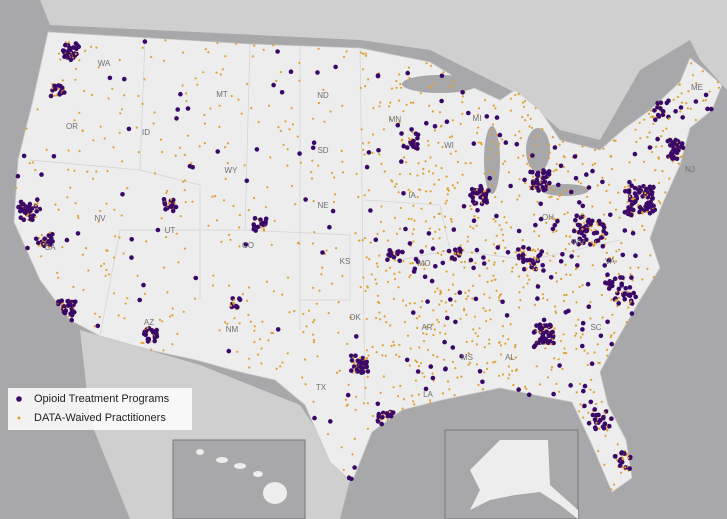 Image resolution: width=727 pixels, height=519 pixels. Describe the element at coordinates (222, 94) in the screenshot. I see `state-label: MT` at that location.